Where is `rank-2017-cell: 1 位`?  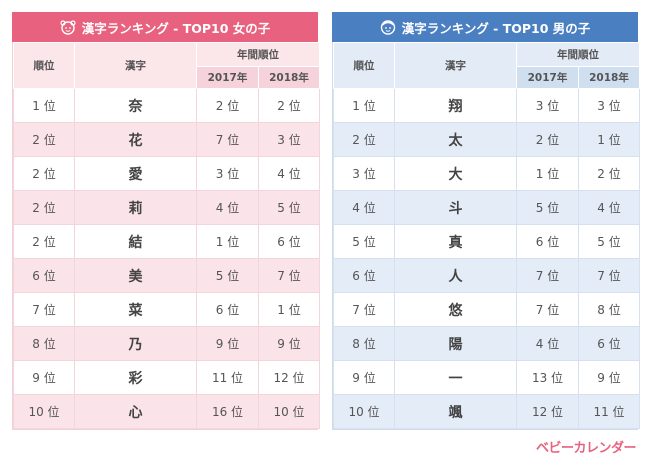 rank-2017-cell: 1 位 is located at coordinates (227, 241).